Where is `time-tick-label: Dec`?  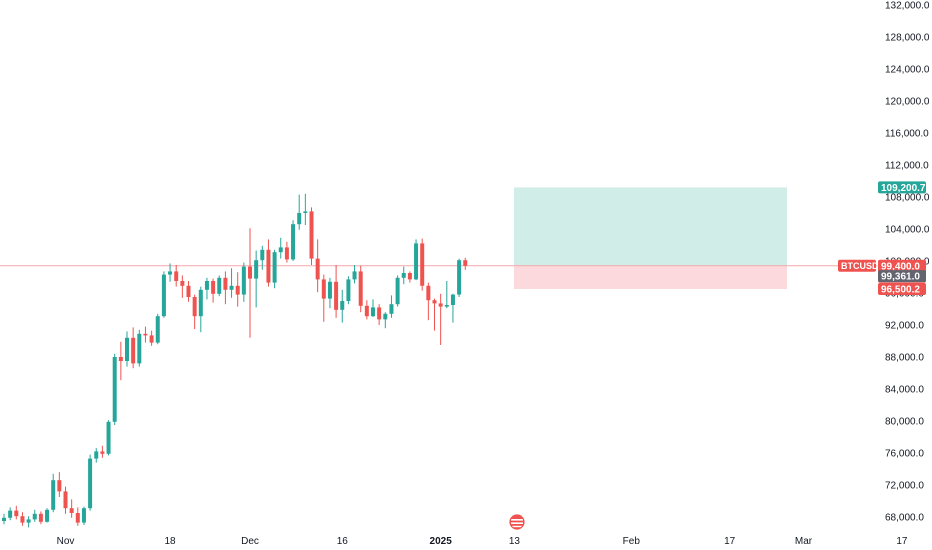
time-tick-label: Dec is located at coordinates (250, 541).